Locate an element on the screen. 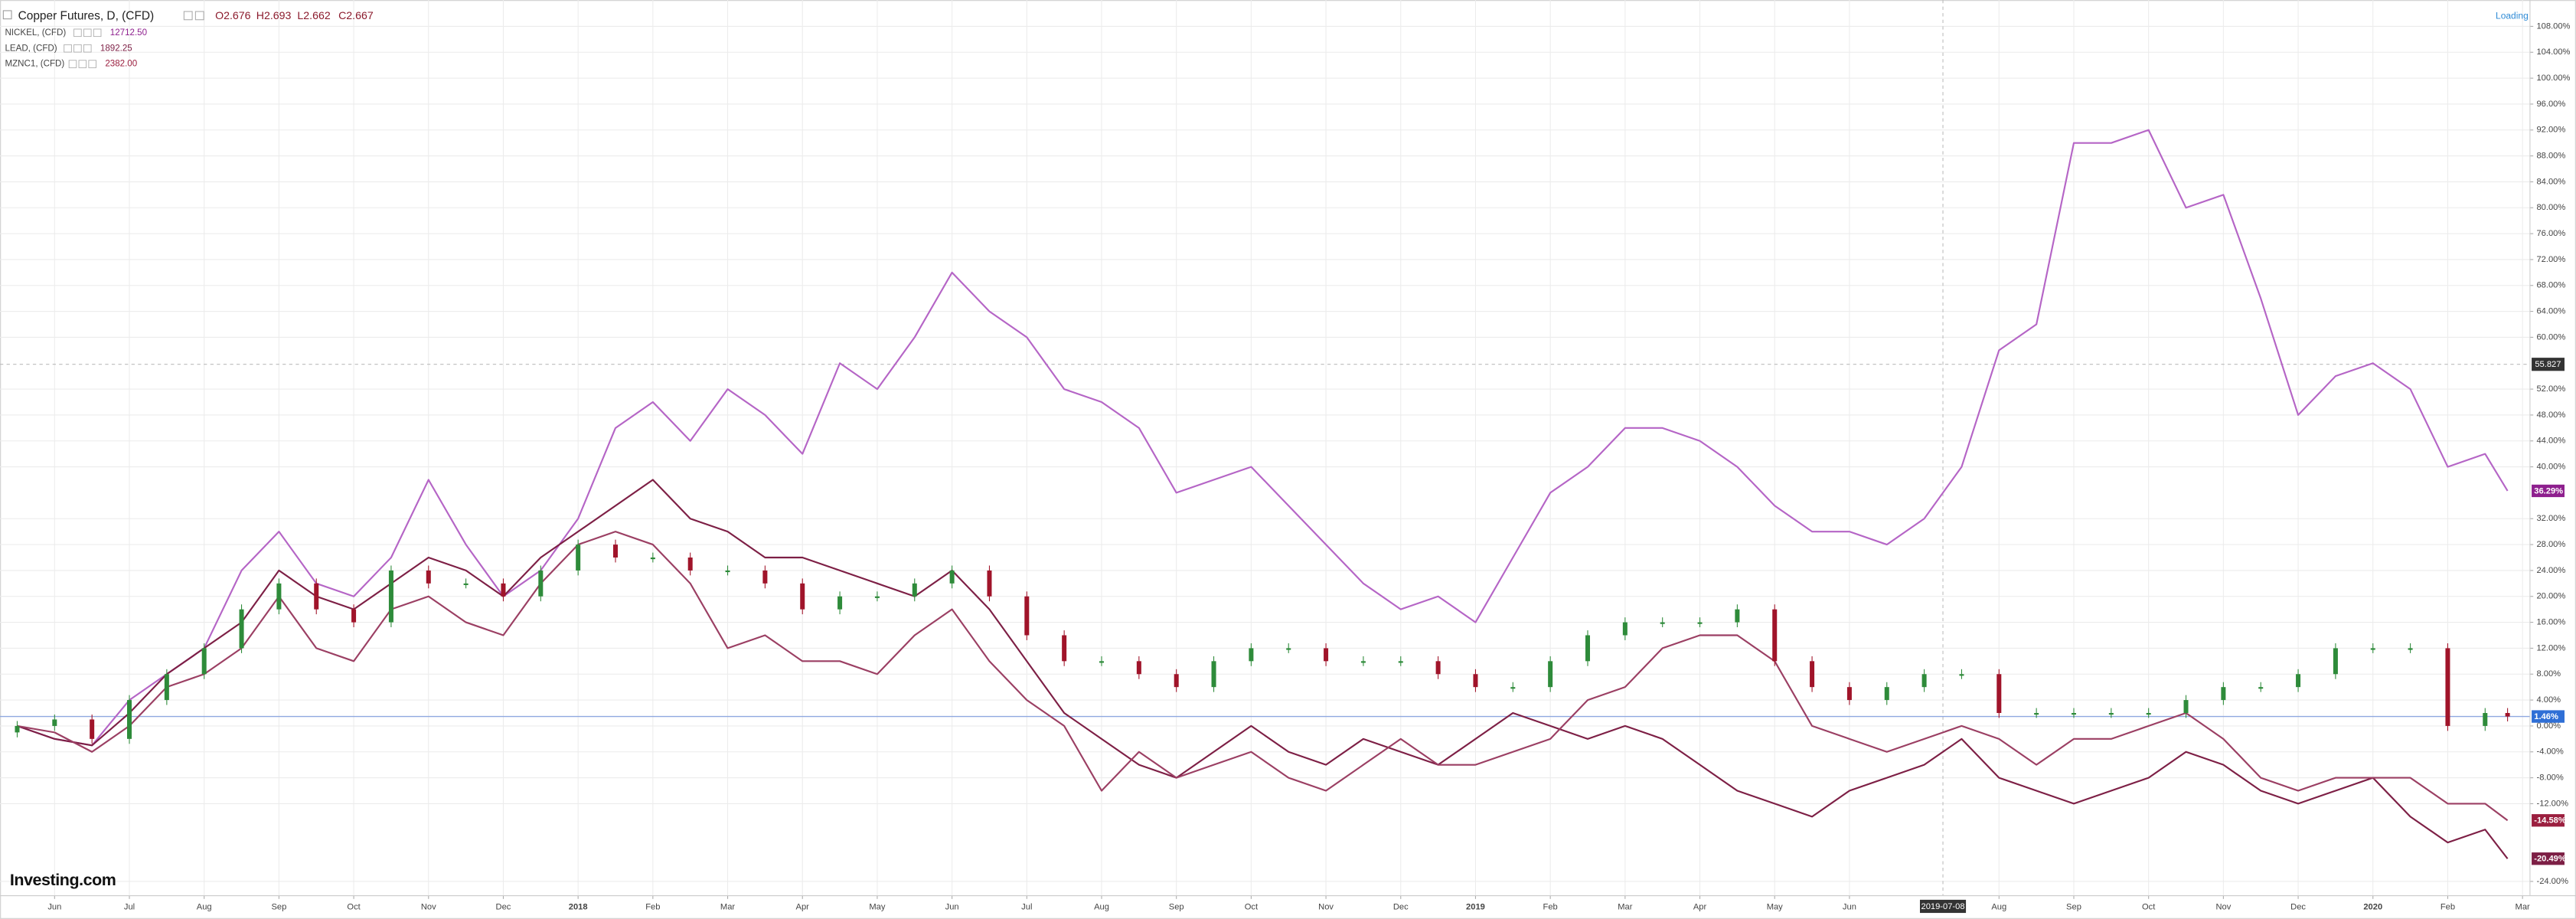  ohlc-close: C2.667 is located at coordinates (356, 16).